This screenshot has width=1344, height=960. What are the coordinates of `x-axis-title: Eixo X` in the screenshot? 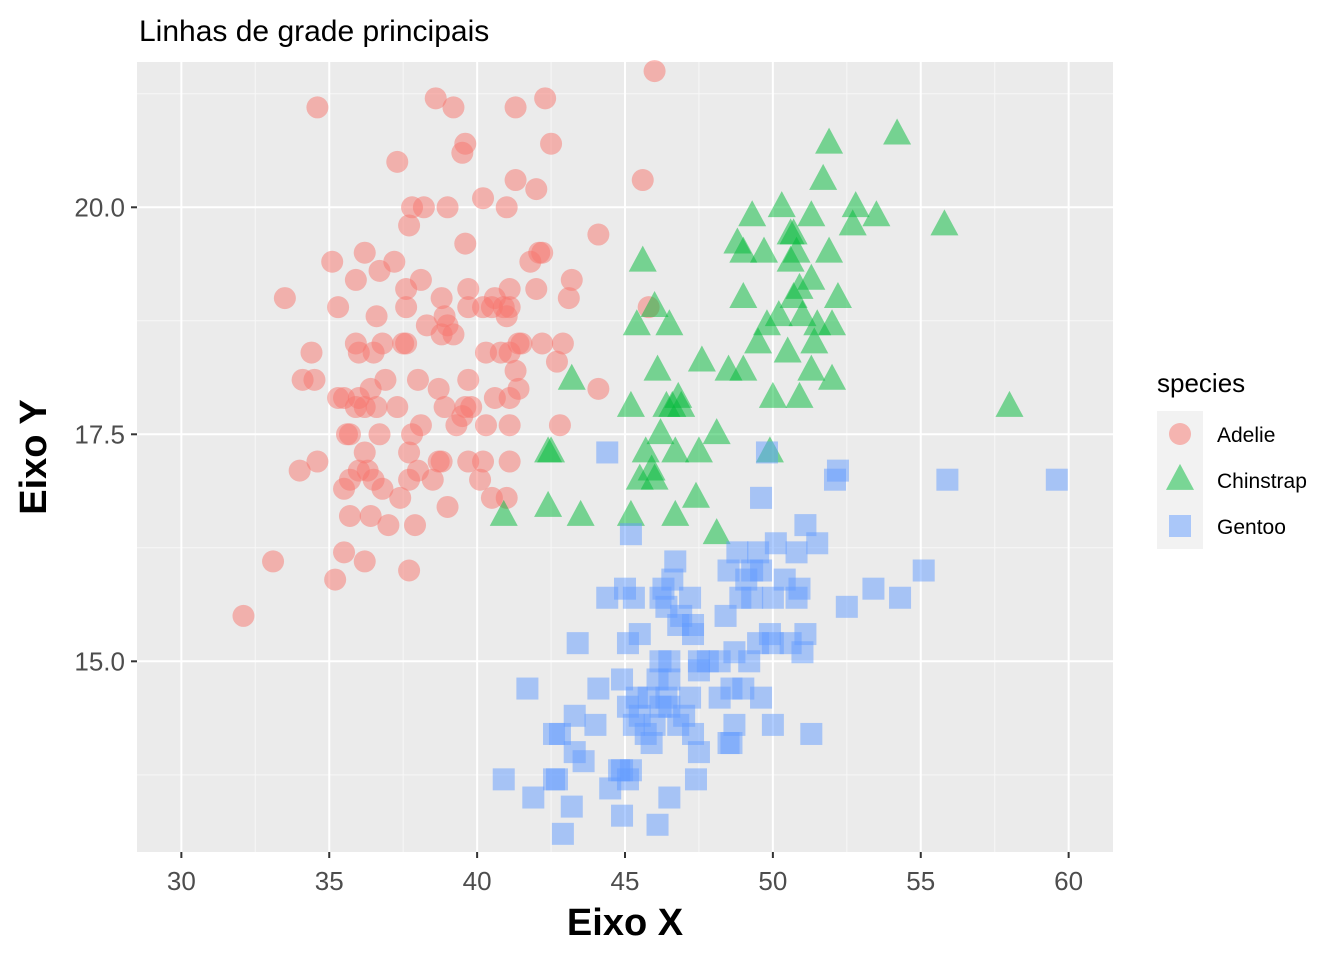 It's located at (625, 923).